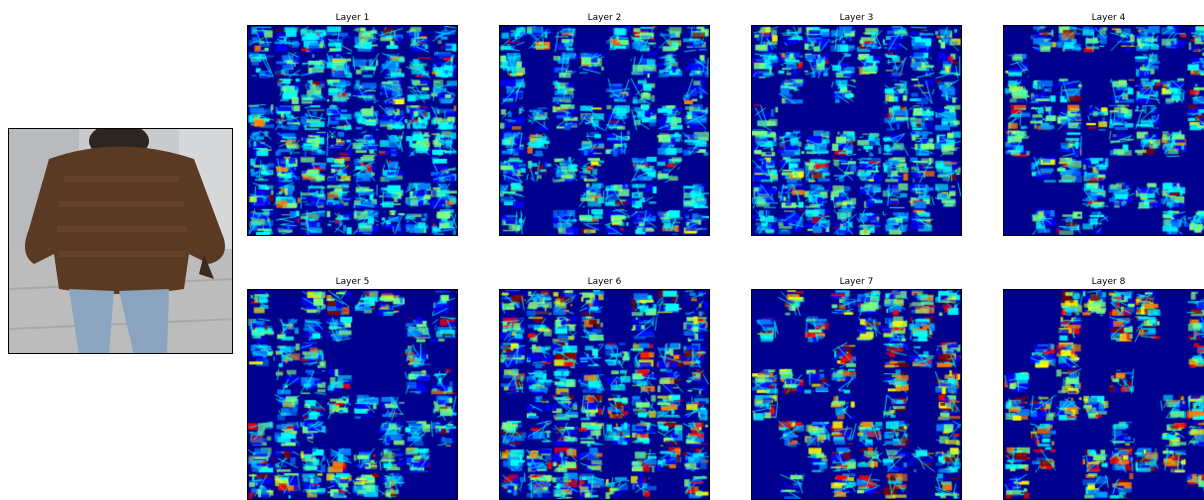 The width and height of the screenshot is (1204, 500). I want to click on panel-title: Layer 4, so click(1108, 18).